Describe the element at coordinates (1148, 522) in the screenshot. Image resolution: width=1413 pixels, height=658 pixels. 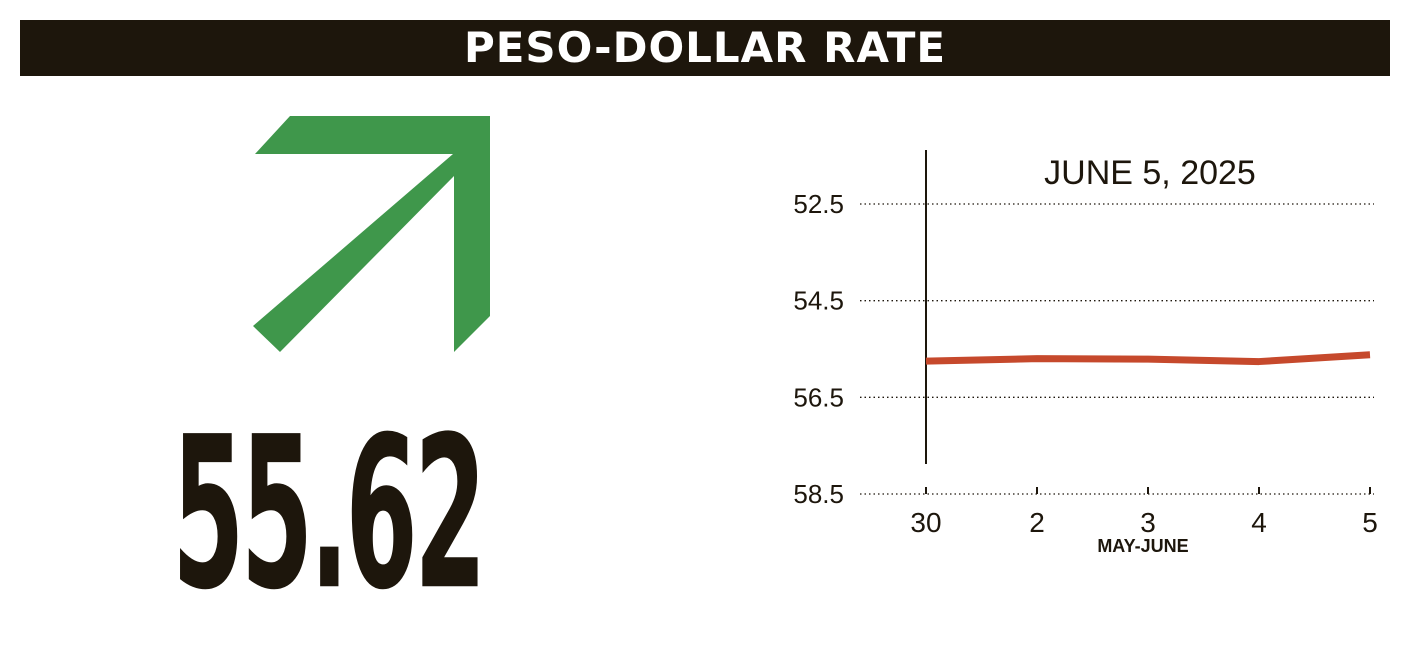
I see `x-tick-label: 3` at that location.